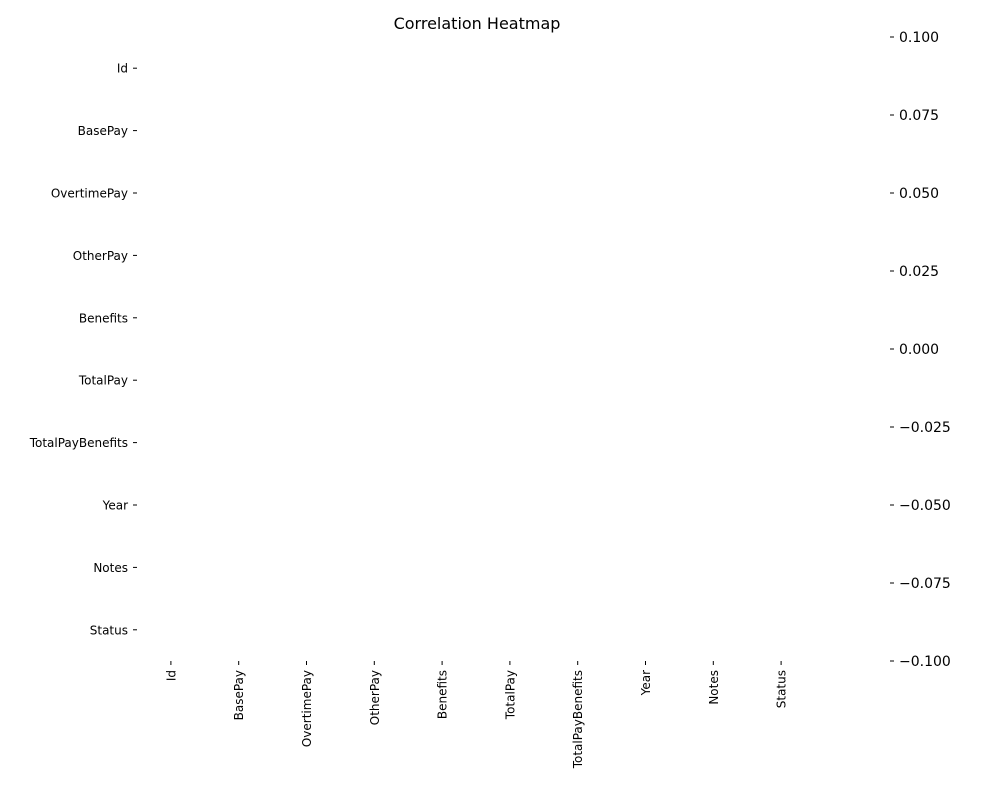 The height and width of the screenshot is (800, 1000). I want to click on colorbar-tick-label: 0.025, so click(919, 272).